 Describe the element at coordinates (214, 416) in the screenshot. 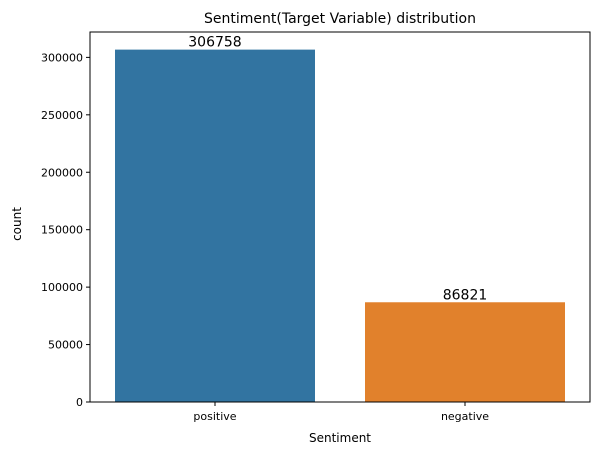

I see `x-tick-label-positive: positive` at that location.